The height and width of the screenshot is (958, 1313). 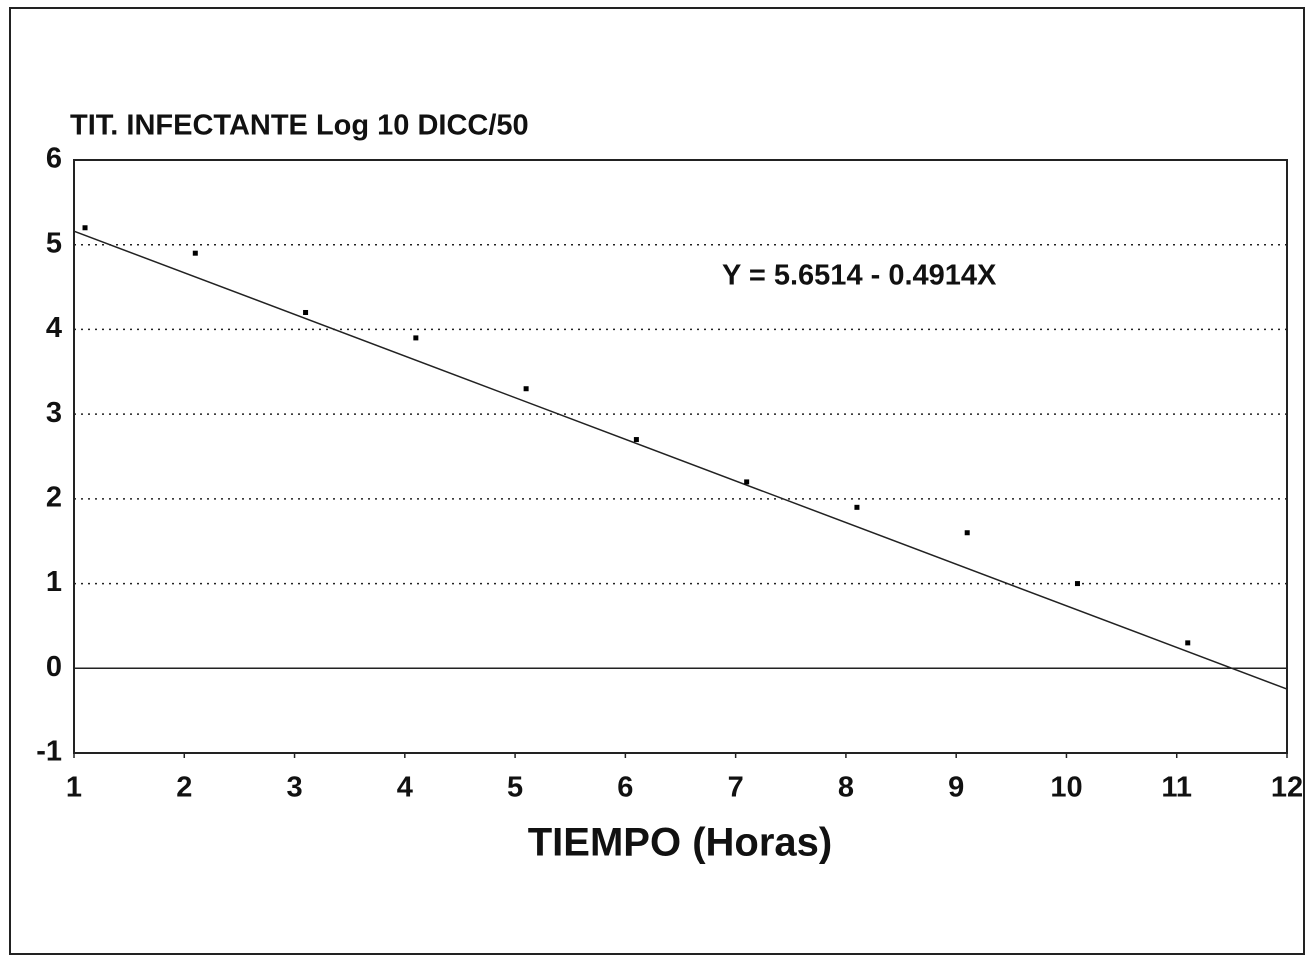 What do you see at coordinates (54, 159) in the screenshot?
I see `y-tick-label: 6` at bounding box center [54, 159].